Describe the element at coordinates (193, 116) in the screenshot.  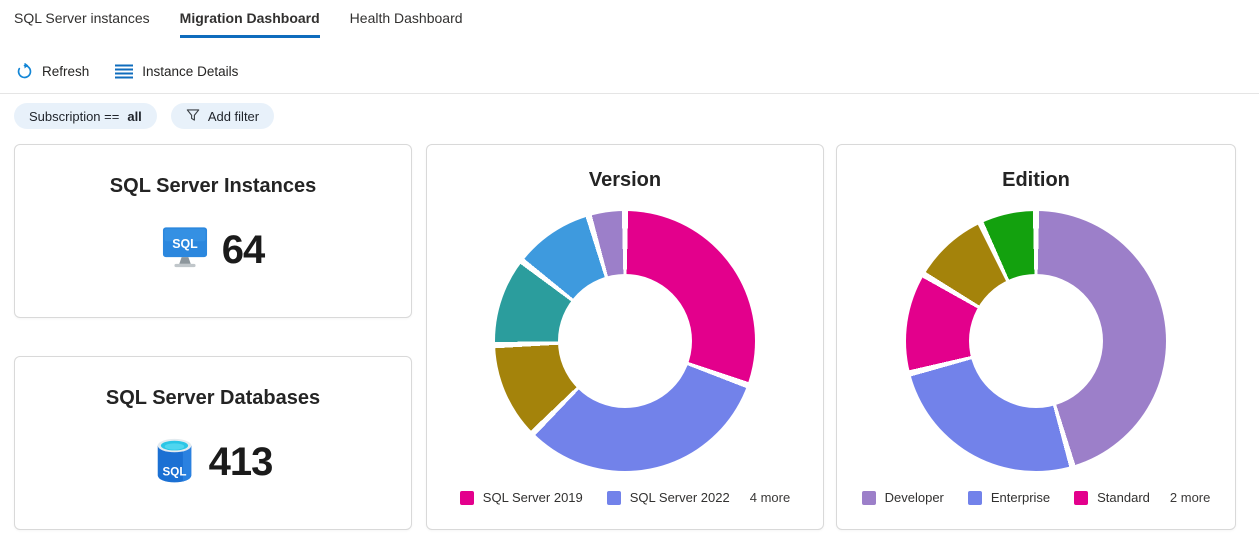
I see `filter-funnel-icon` at that location.